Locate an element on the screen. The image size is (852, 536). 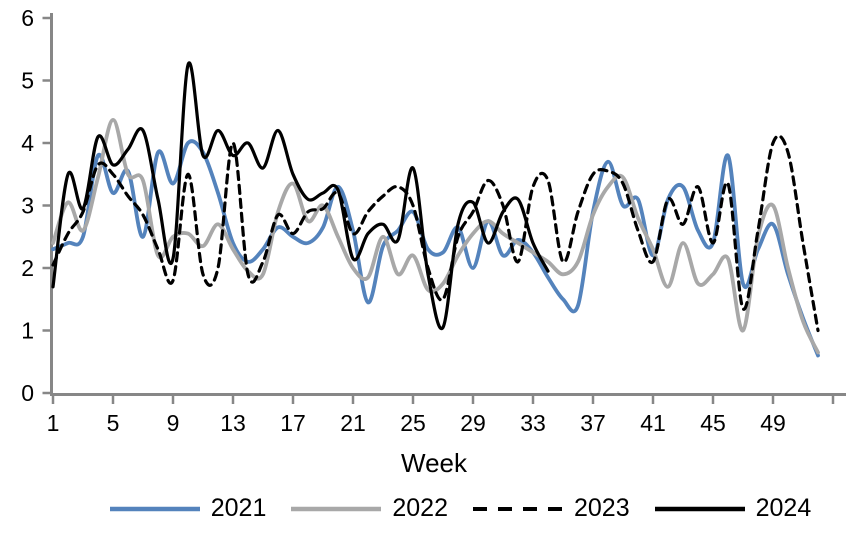
x-axis-tick-label: 1 is located at coordinates (53, 423).